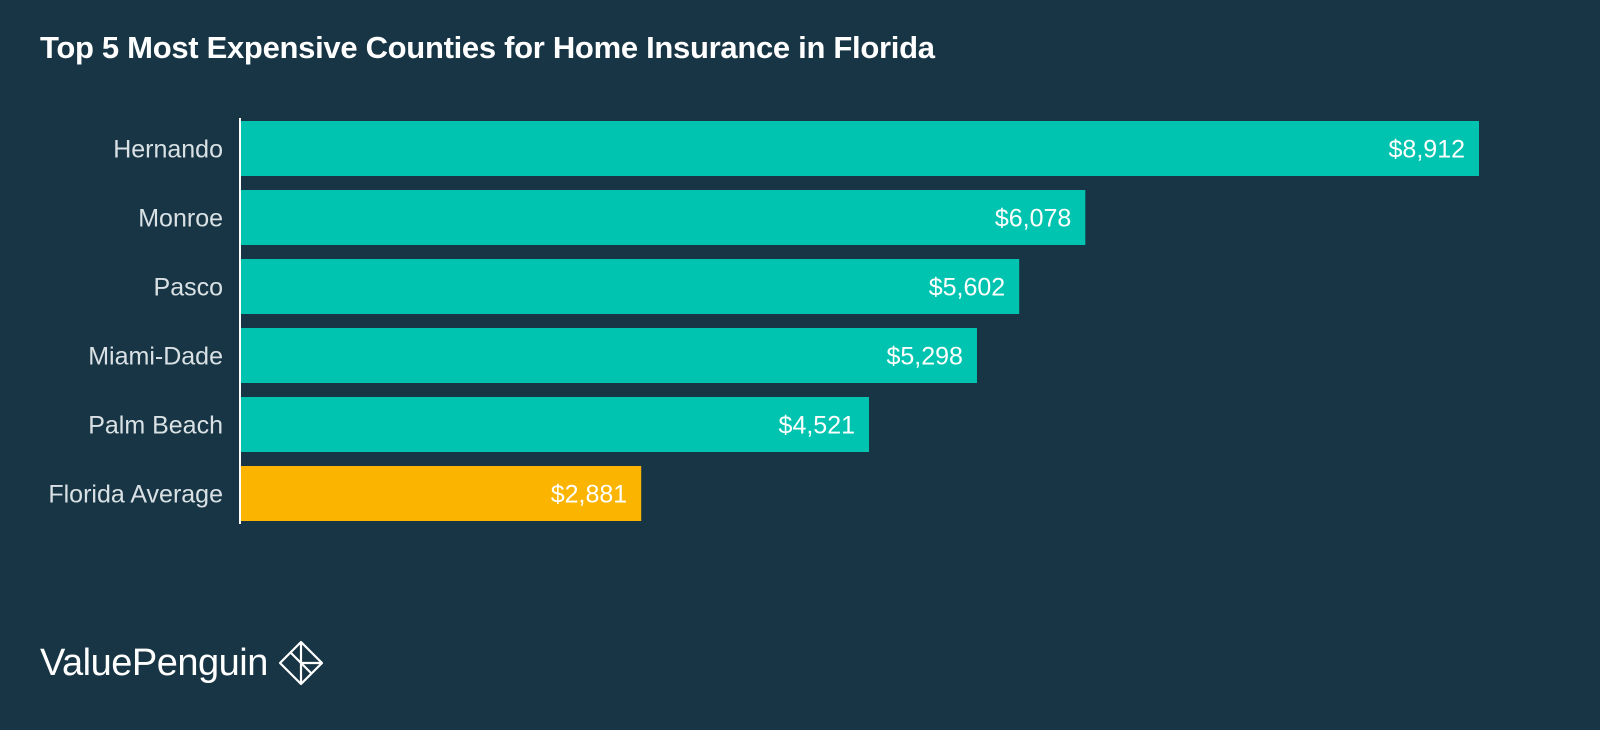 The image size is (1600, 730). Describe the element at coordinates (154, 662) in the screenshot. I see `brand-name: ValuePenguin` at that location.